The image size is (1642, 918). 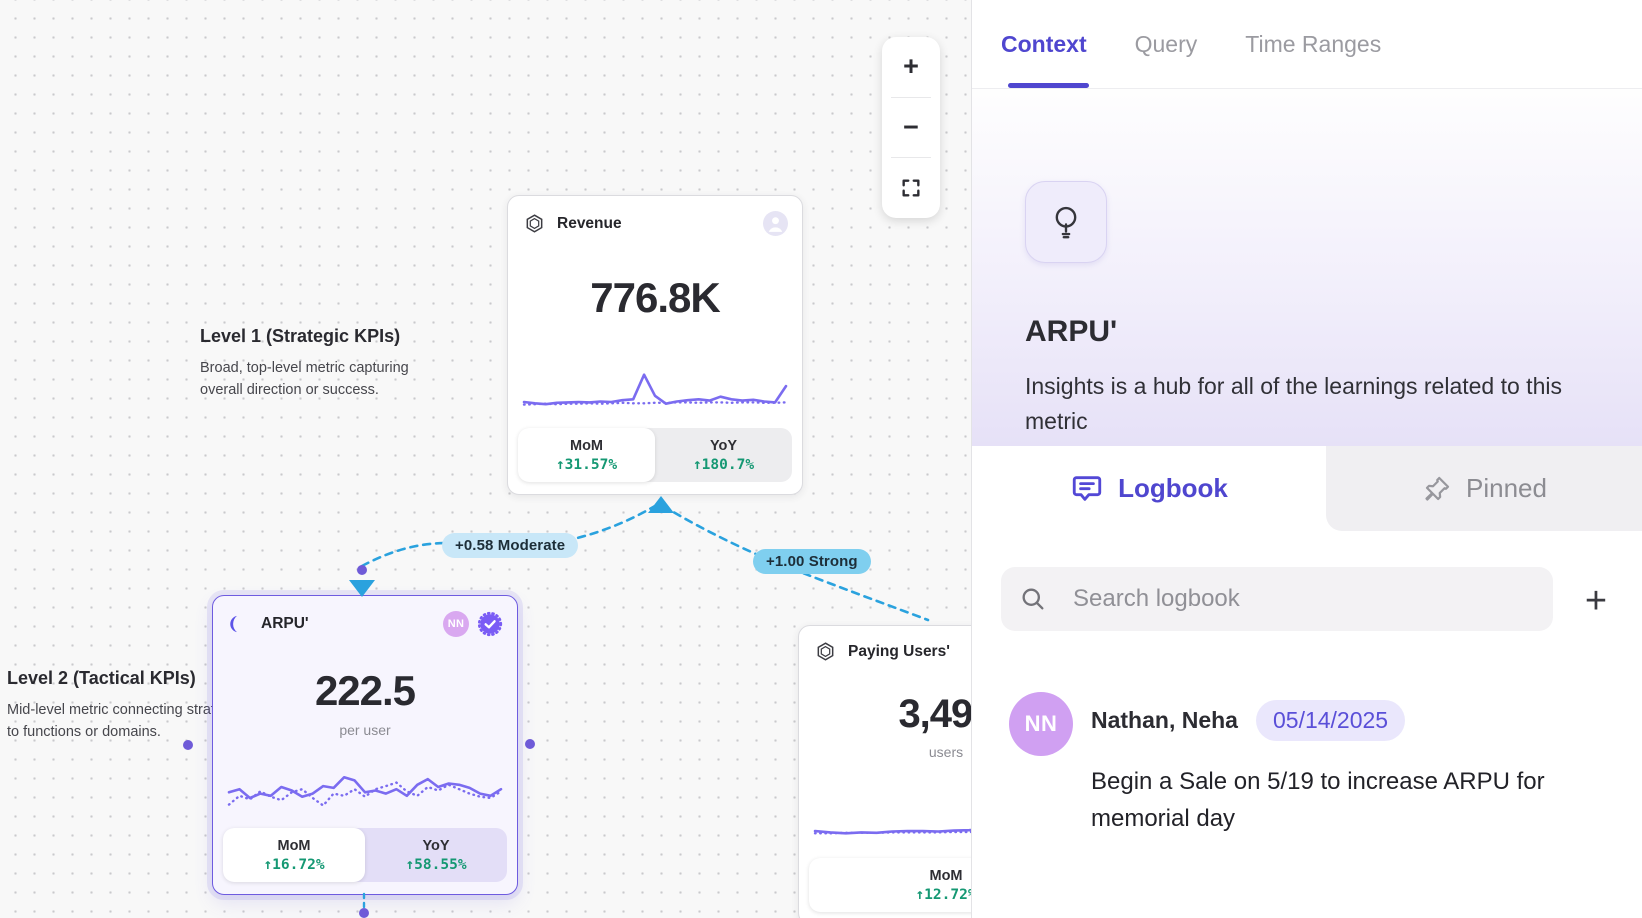 What do you see at coordinates (775, 223) in the screenshot?
I see `user-avatar-icon` at bounding box center [775, 223].